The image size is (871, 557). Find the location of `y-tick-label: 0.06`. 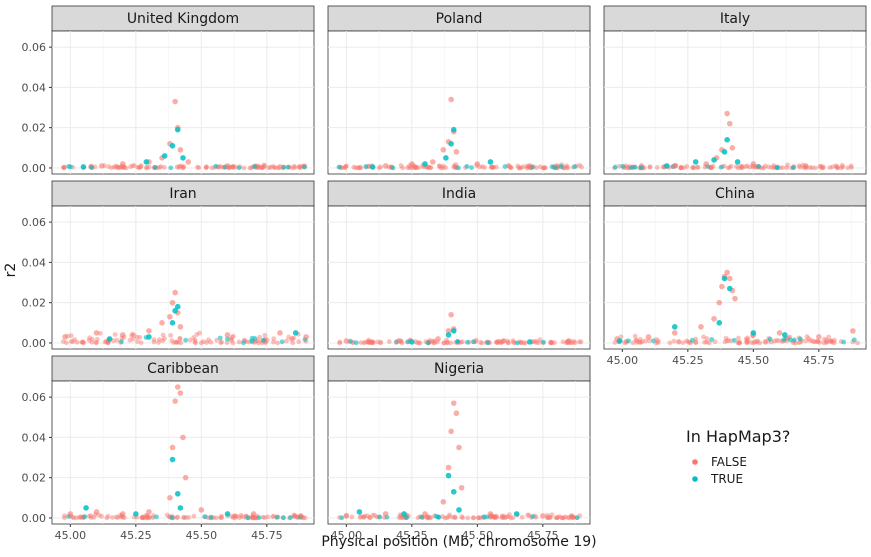

y-tick-label: 0.06 is located at coordinates (34, 47).